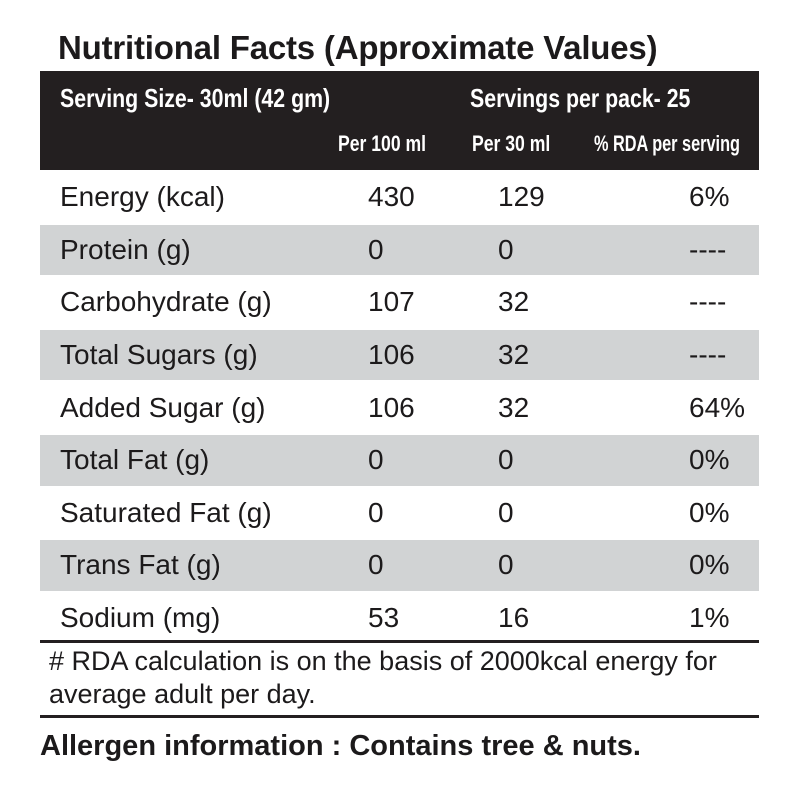 The image size is (800, 799). What do you see at coordinates (140, 565) in the screenshot?
I see `nutrient-name: Trans Fat (g)` at bounding box center [140, 565].